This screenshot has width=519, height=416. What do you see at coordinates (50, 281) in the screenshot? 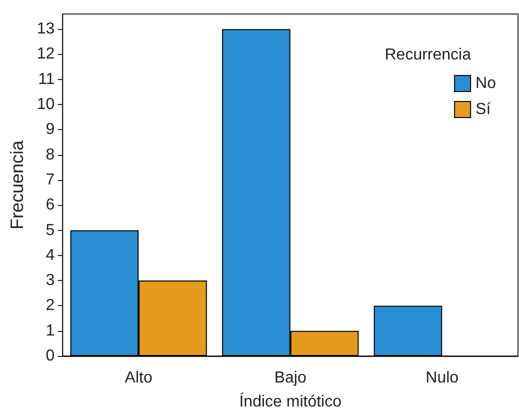
I see `y-tick-label: 3` at bounding box center [50, 281].